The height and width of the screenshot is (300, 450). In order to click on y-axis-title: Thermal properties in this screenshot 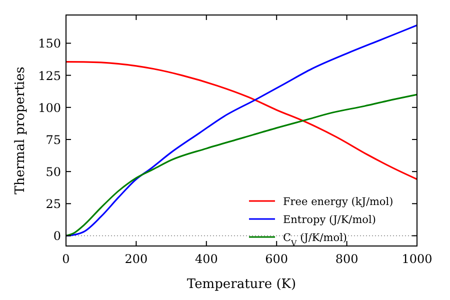, I will do `click(20, 130)`.